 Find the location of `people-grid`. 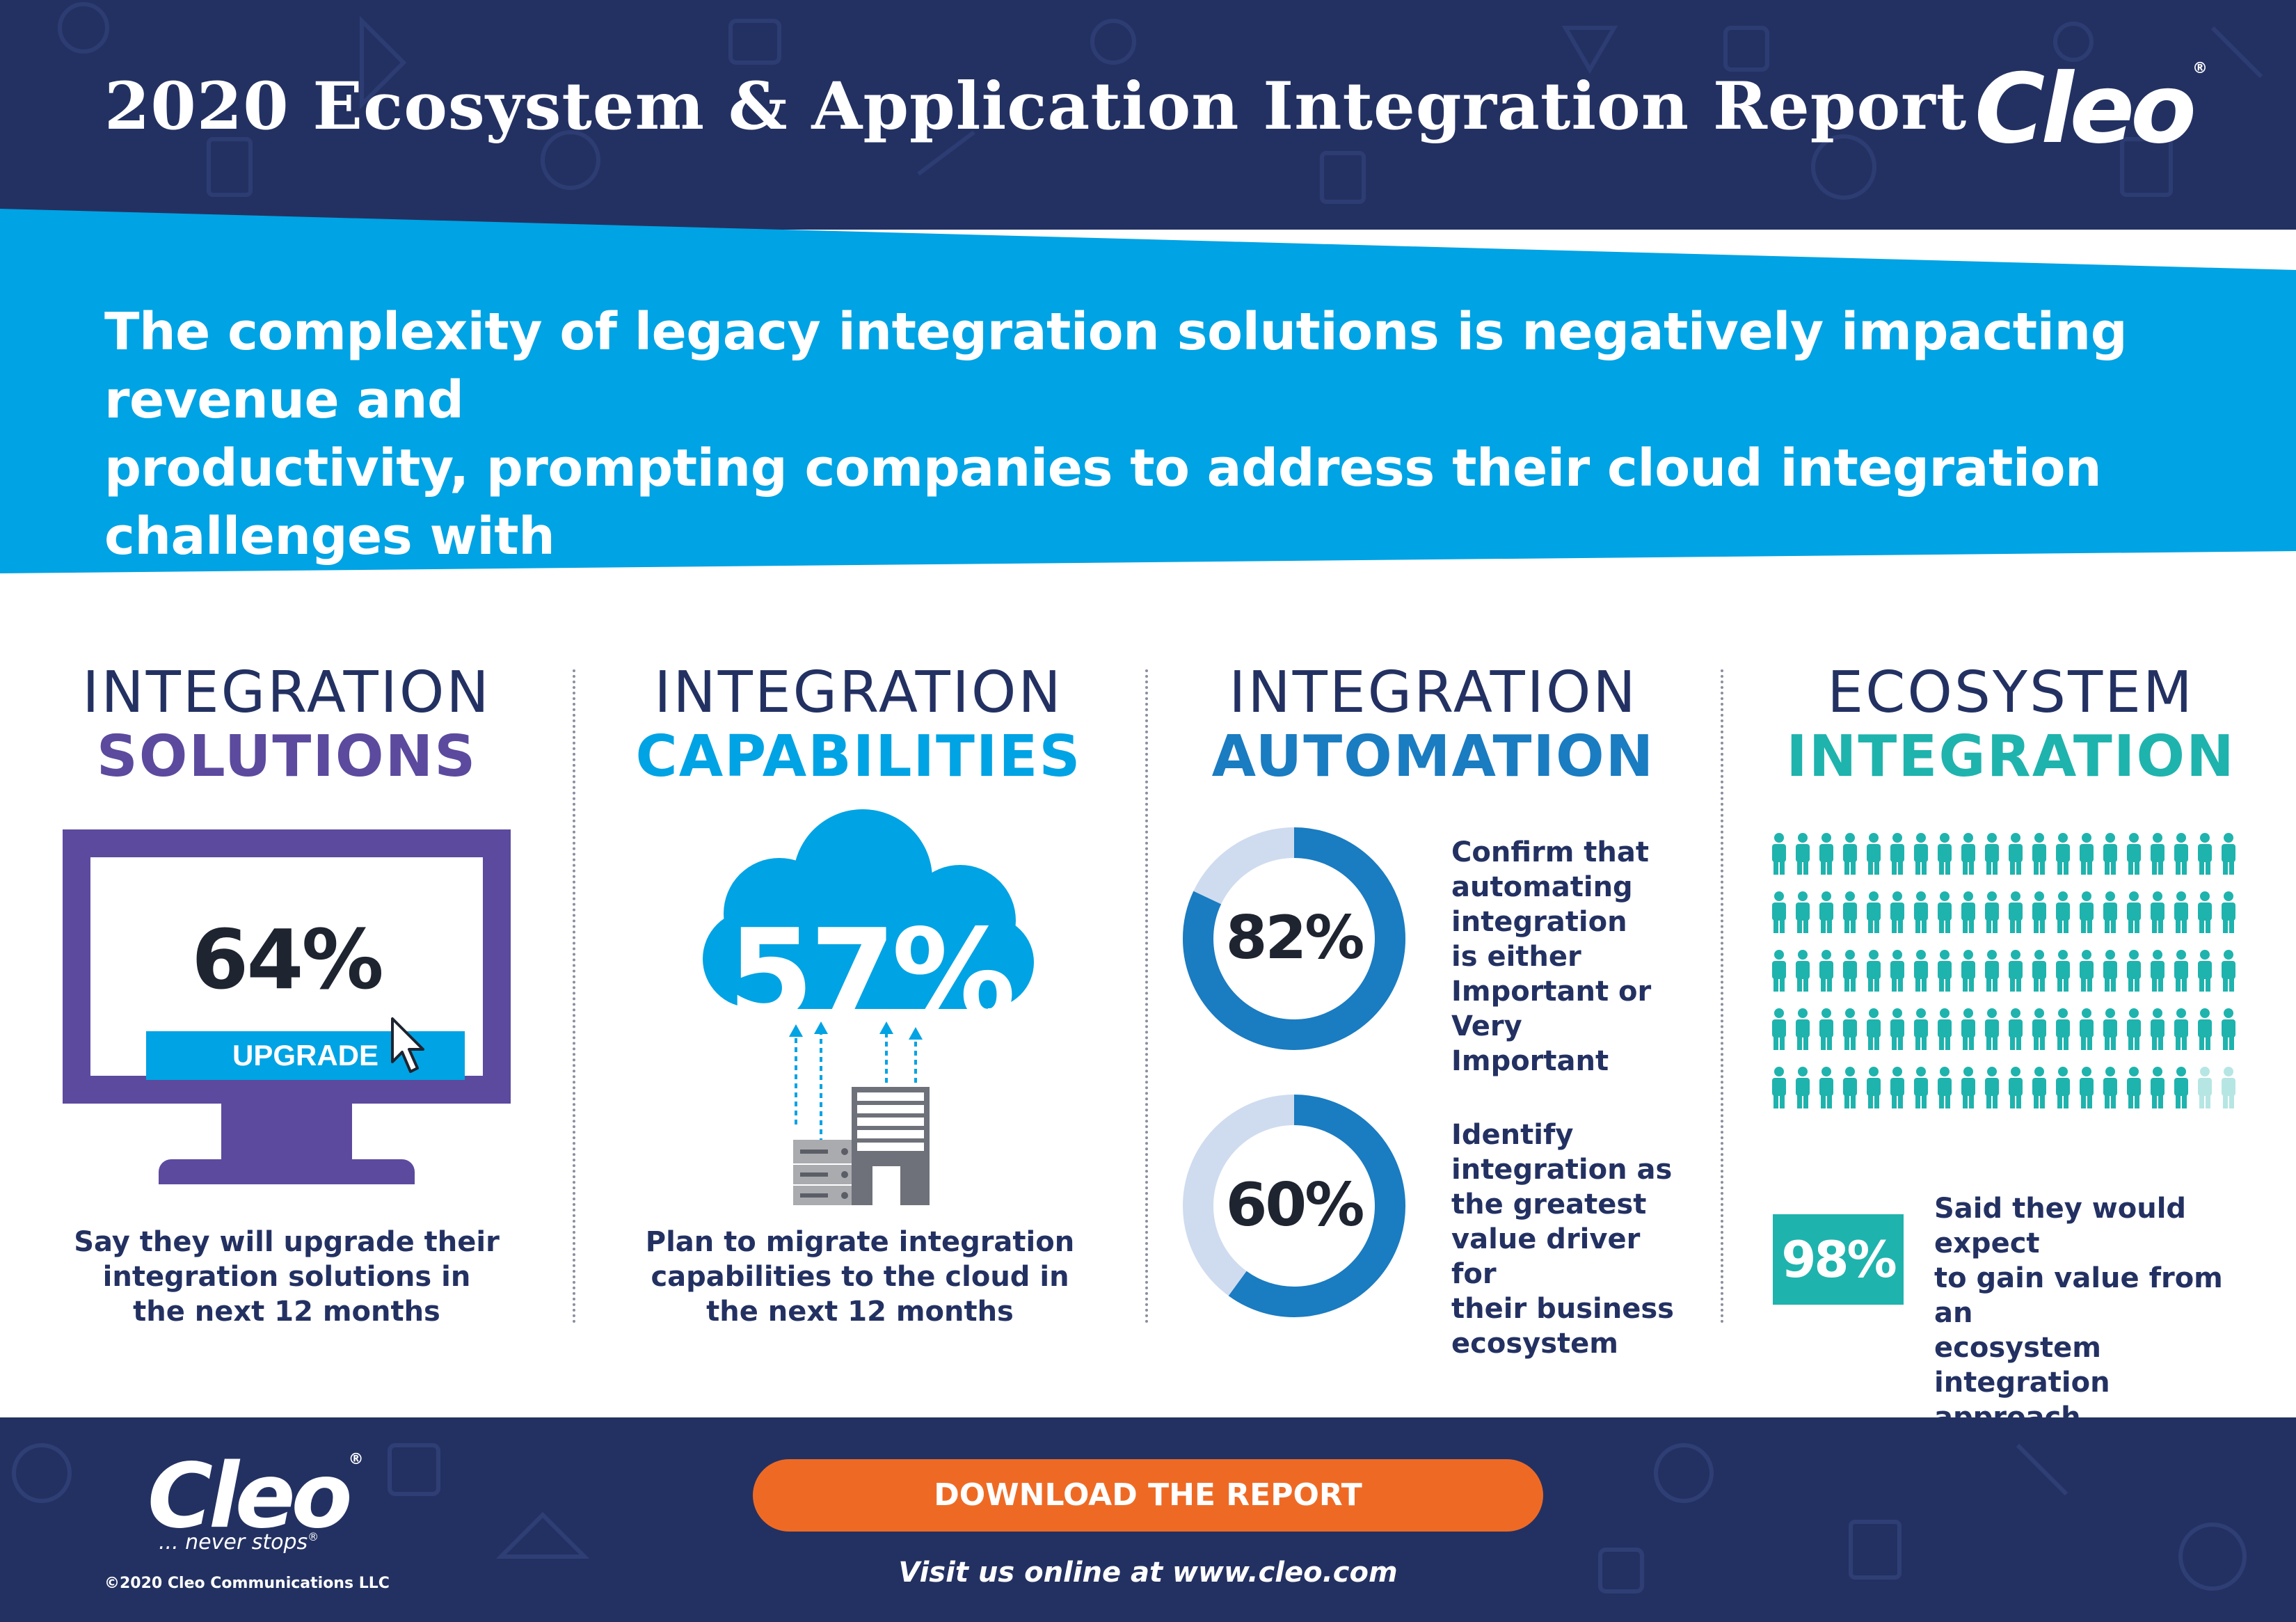

people-grid is located at coordinates (2004, 971).